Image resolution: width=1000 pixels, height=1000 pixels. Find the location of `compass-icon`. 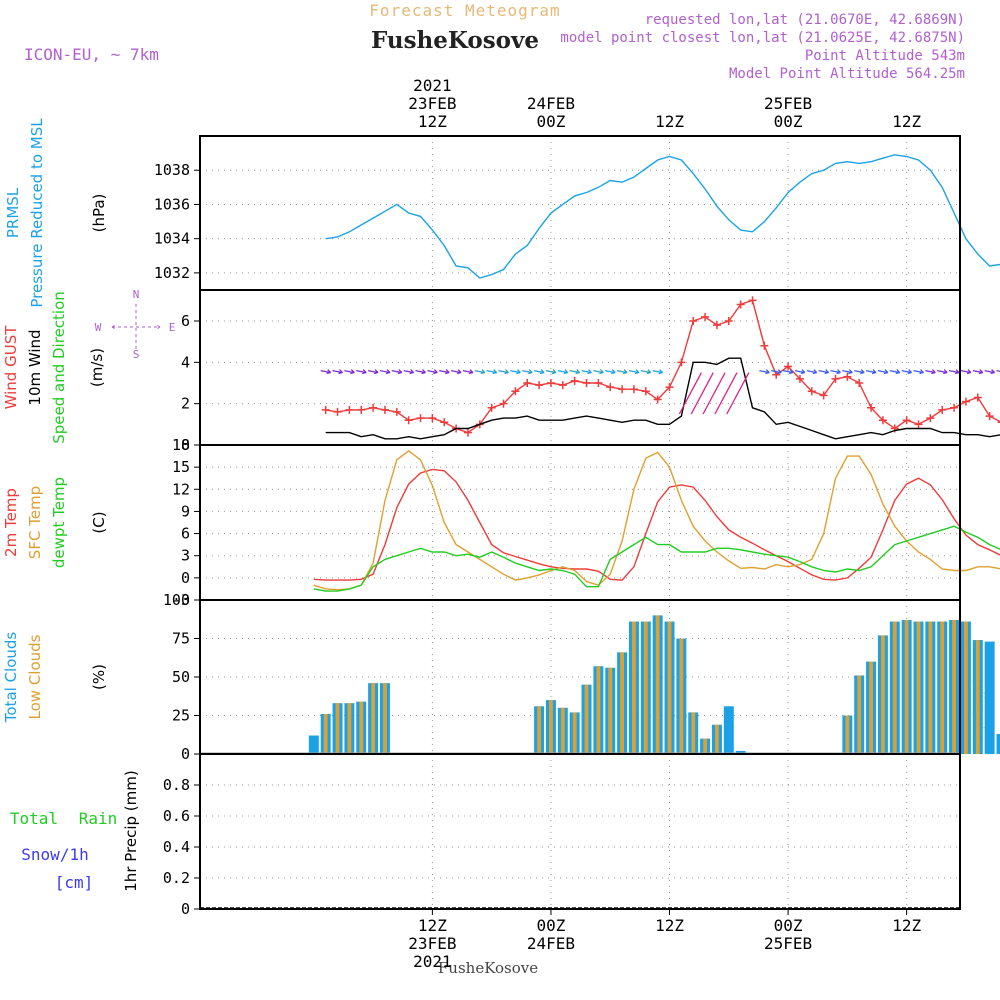

compass-icon is located at coordinates (136, 327).